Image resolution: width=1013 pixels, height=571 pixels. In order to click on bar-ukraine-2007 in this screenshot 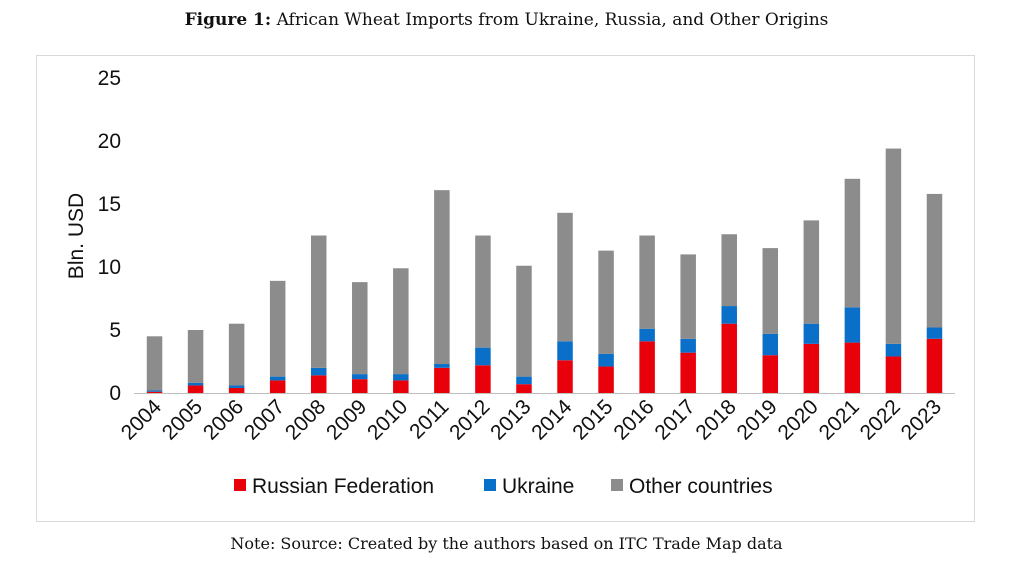, I will do `click(277, 378)`.